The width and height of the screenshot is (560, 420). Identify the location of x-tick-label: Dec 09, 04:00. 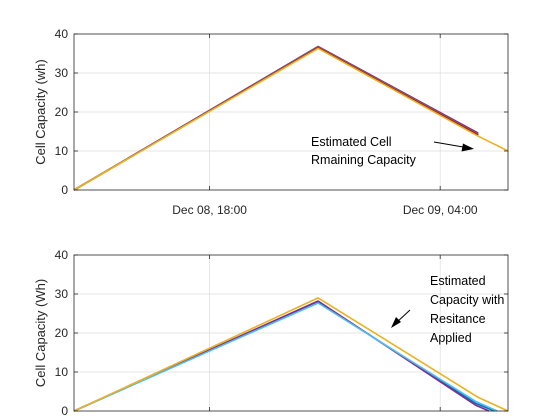
(440, 210).